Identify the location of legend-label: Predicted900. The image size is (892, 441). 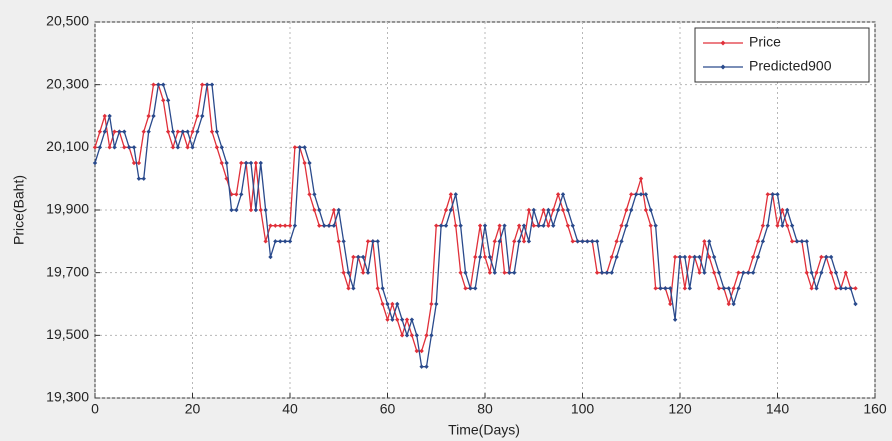
(790, 66).